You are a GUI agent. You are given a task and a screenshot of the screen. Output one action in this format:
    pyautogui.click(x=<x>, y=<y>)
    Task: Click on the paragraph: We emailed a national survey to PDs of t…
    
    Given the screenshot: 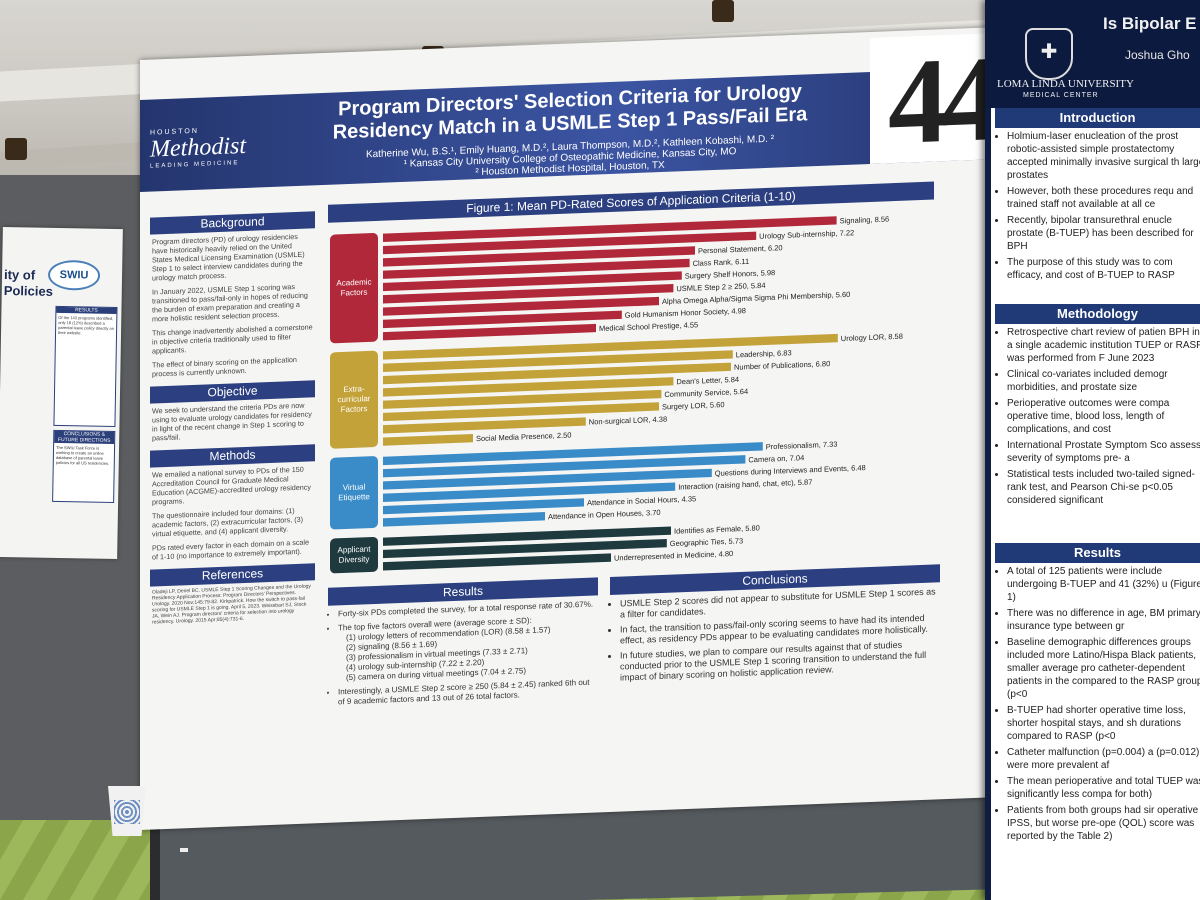 What is the action you would take?
    pyautogui.click(x=231, y=485)
    